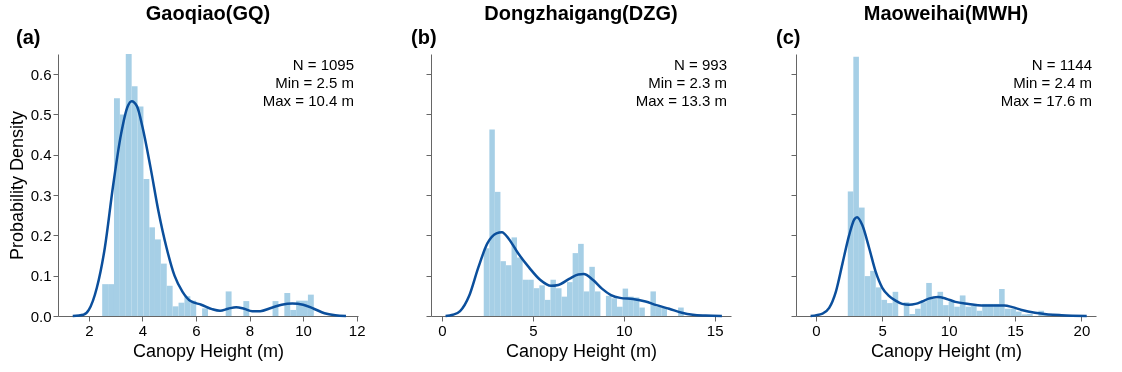 Image resolution: width=1122 pixels, height=372 pixels. What do you see at coordinates (41, 114) in the screenshot?
I see `y-tick-label: 0.5` at bounding box center [41, 114].